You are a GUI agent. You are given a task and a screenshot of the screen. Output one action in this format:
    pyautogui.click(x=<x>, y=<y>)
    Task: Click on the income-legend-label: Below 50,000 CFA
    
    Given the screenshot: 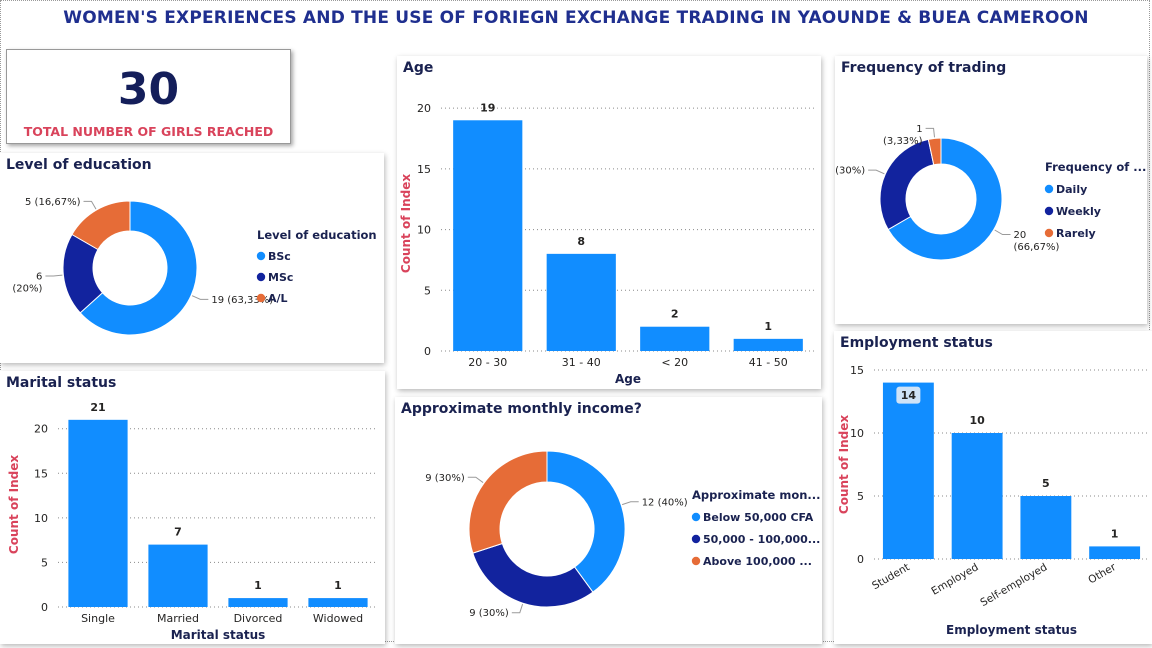 What is the action you would take?
    pyautogui.click(x=758, y=517)
    